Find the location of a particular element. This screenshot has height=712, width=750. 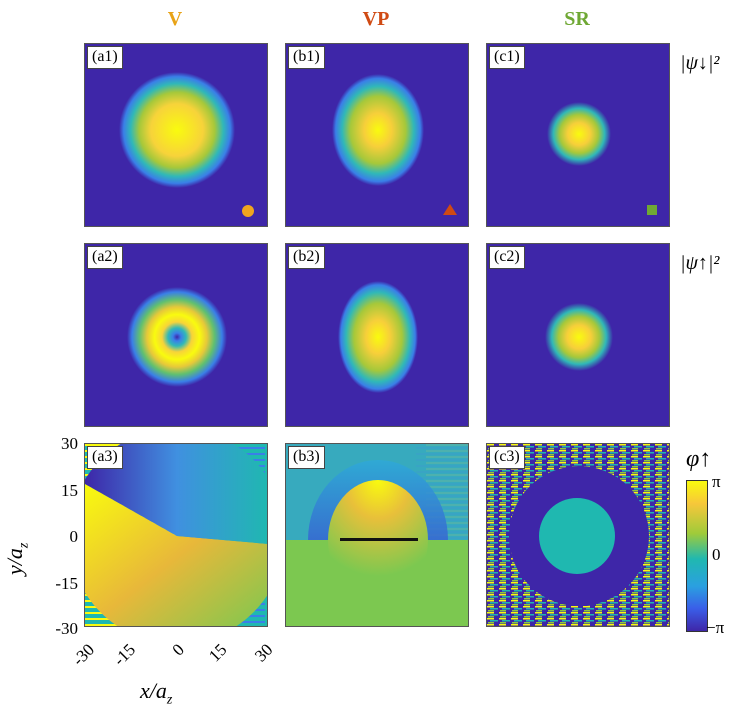

y-axis-label-text: y/a is located at coordinates (14, 561).